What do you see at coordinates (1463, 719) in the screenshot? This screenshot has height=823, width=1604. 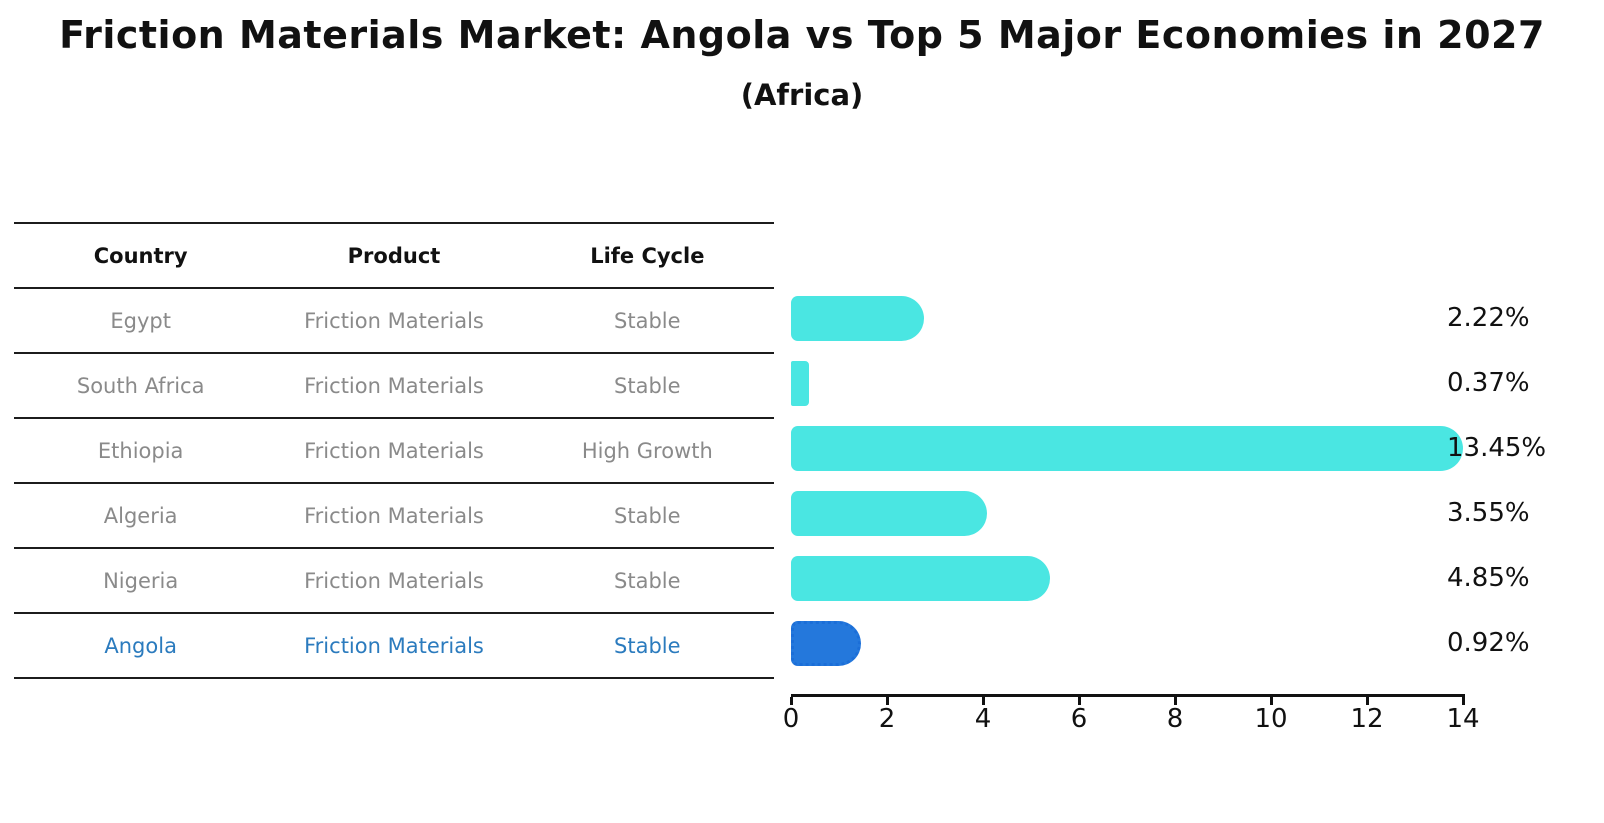 I see `x-tick-label: 14` at bounding box center [1463, 719].